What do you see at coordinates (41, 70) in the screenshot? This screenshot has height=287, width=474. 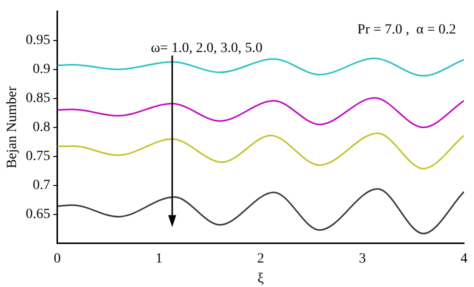 I see `y-tick-label: 0.9` at bounding box center [41, 70].